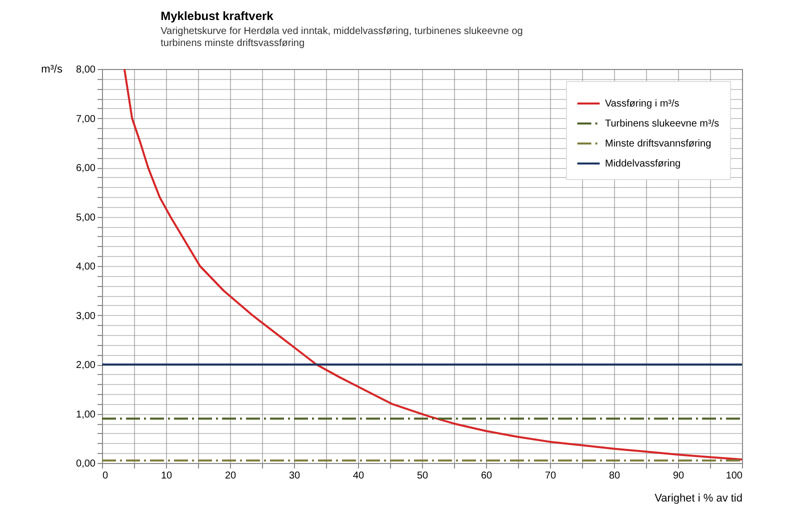 Image resolution: width=800 pixels, height=529 pixels. Describe the element at coordinates (734, 476) in the screenshot. I see `x-tick-label: 100` at that location.